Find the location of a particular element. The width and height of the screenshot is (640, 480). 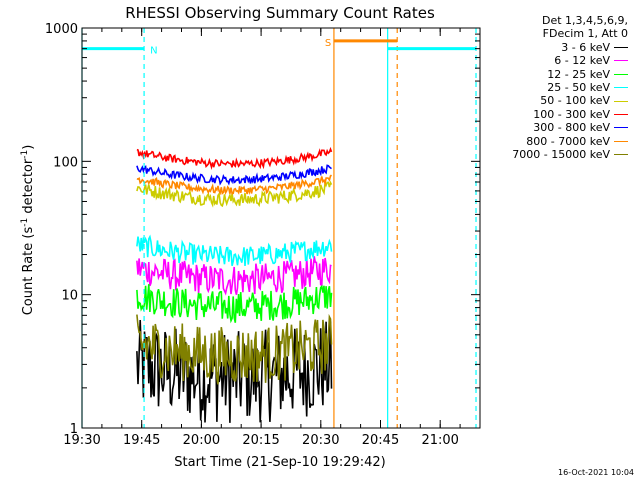

y-tick-label-3: 1000 is located at coordinates (61, 29).